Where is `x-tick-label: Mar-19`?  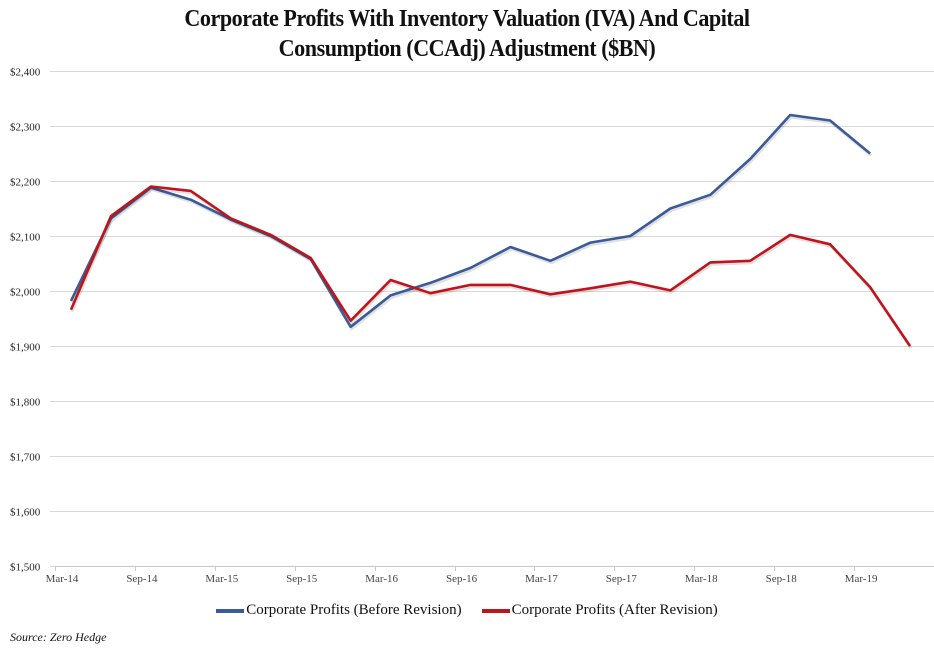 x-tick-label: Mar-19 is located at coordinates (861, 579).